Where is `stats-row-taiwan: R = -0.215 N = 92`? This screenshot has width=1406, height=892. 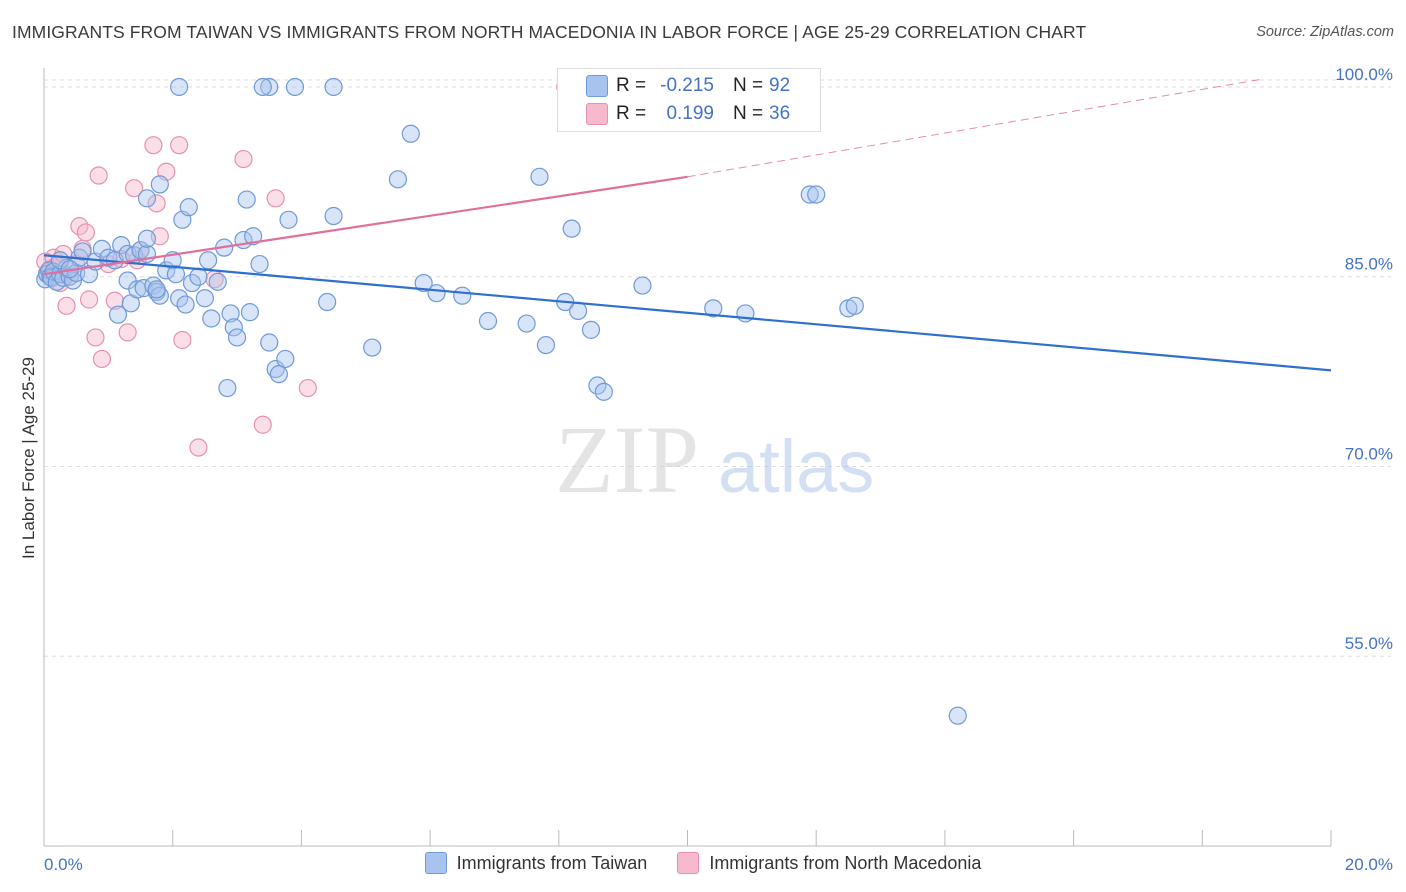 stats-row-taiwan: R = -0.215 N = 92 is located at coordinates (689, 86).